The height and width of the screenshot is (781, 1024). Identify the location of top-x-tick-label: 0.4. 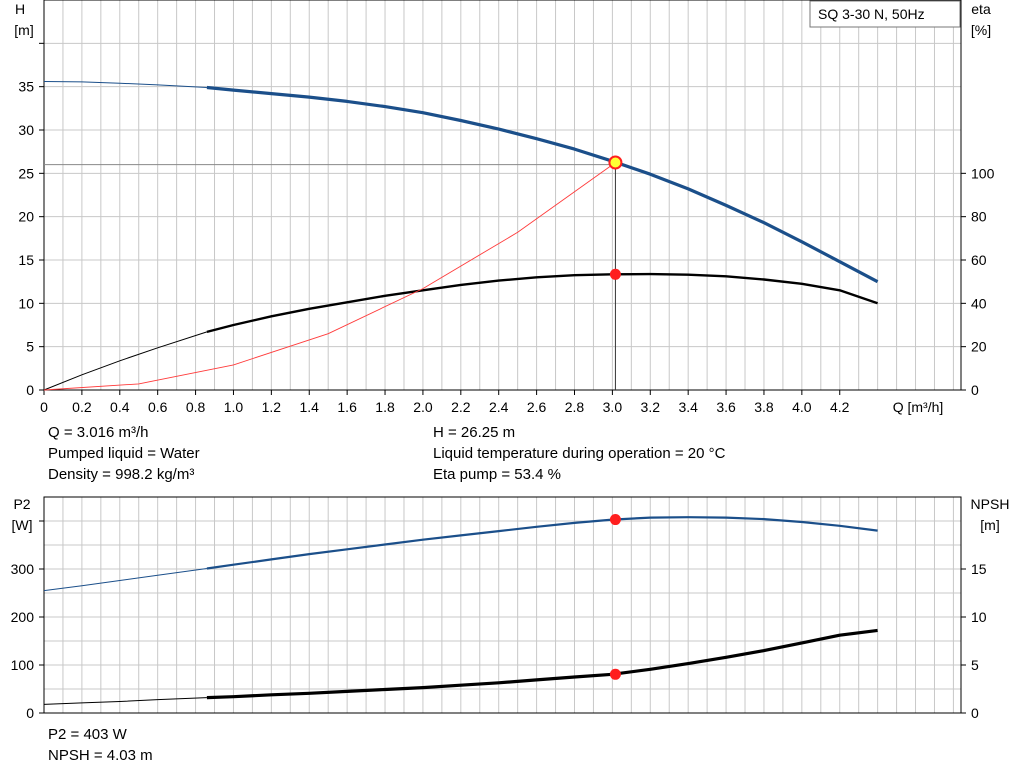
(120, 407).